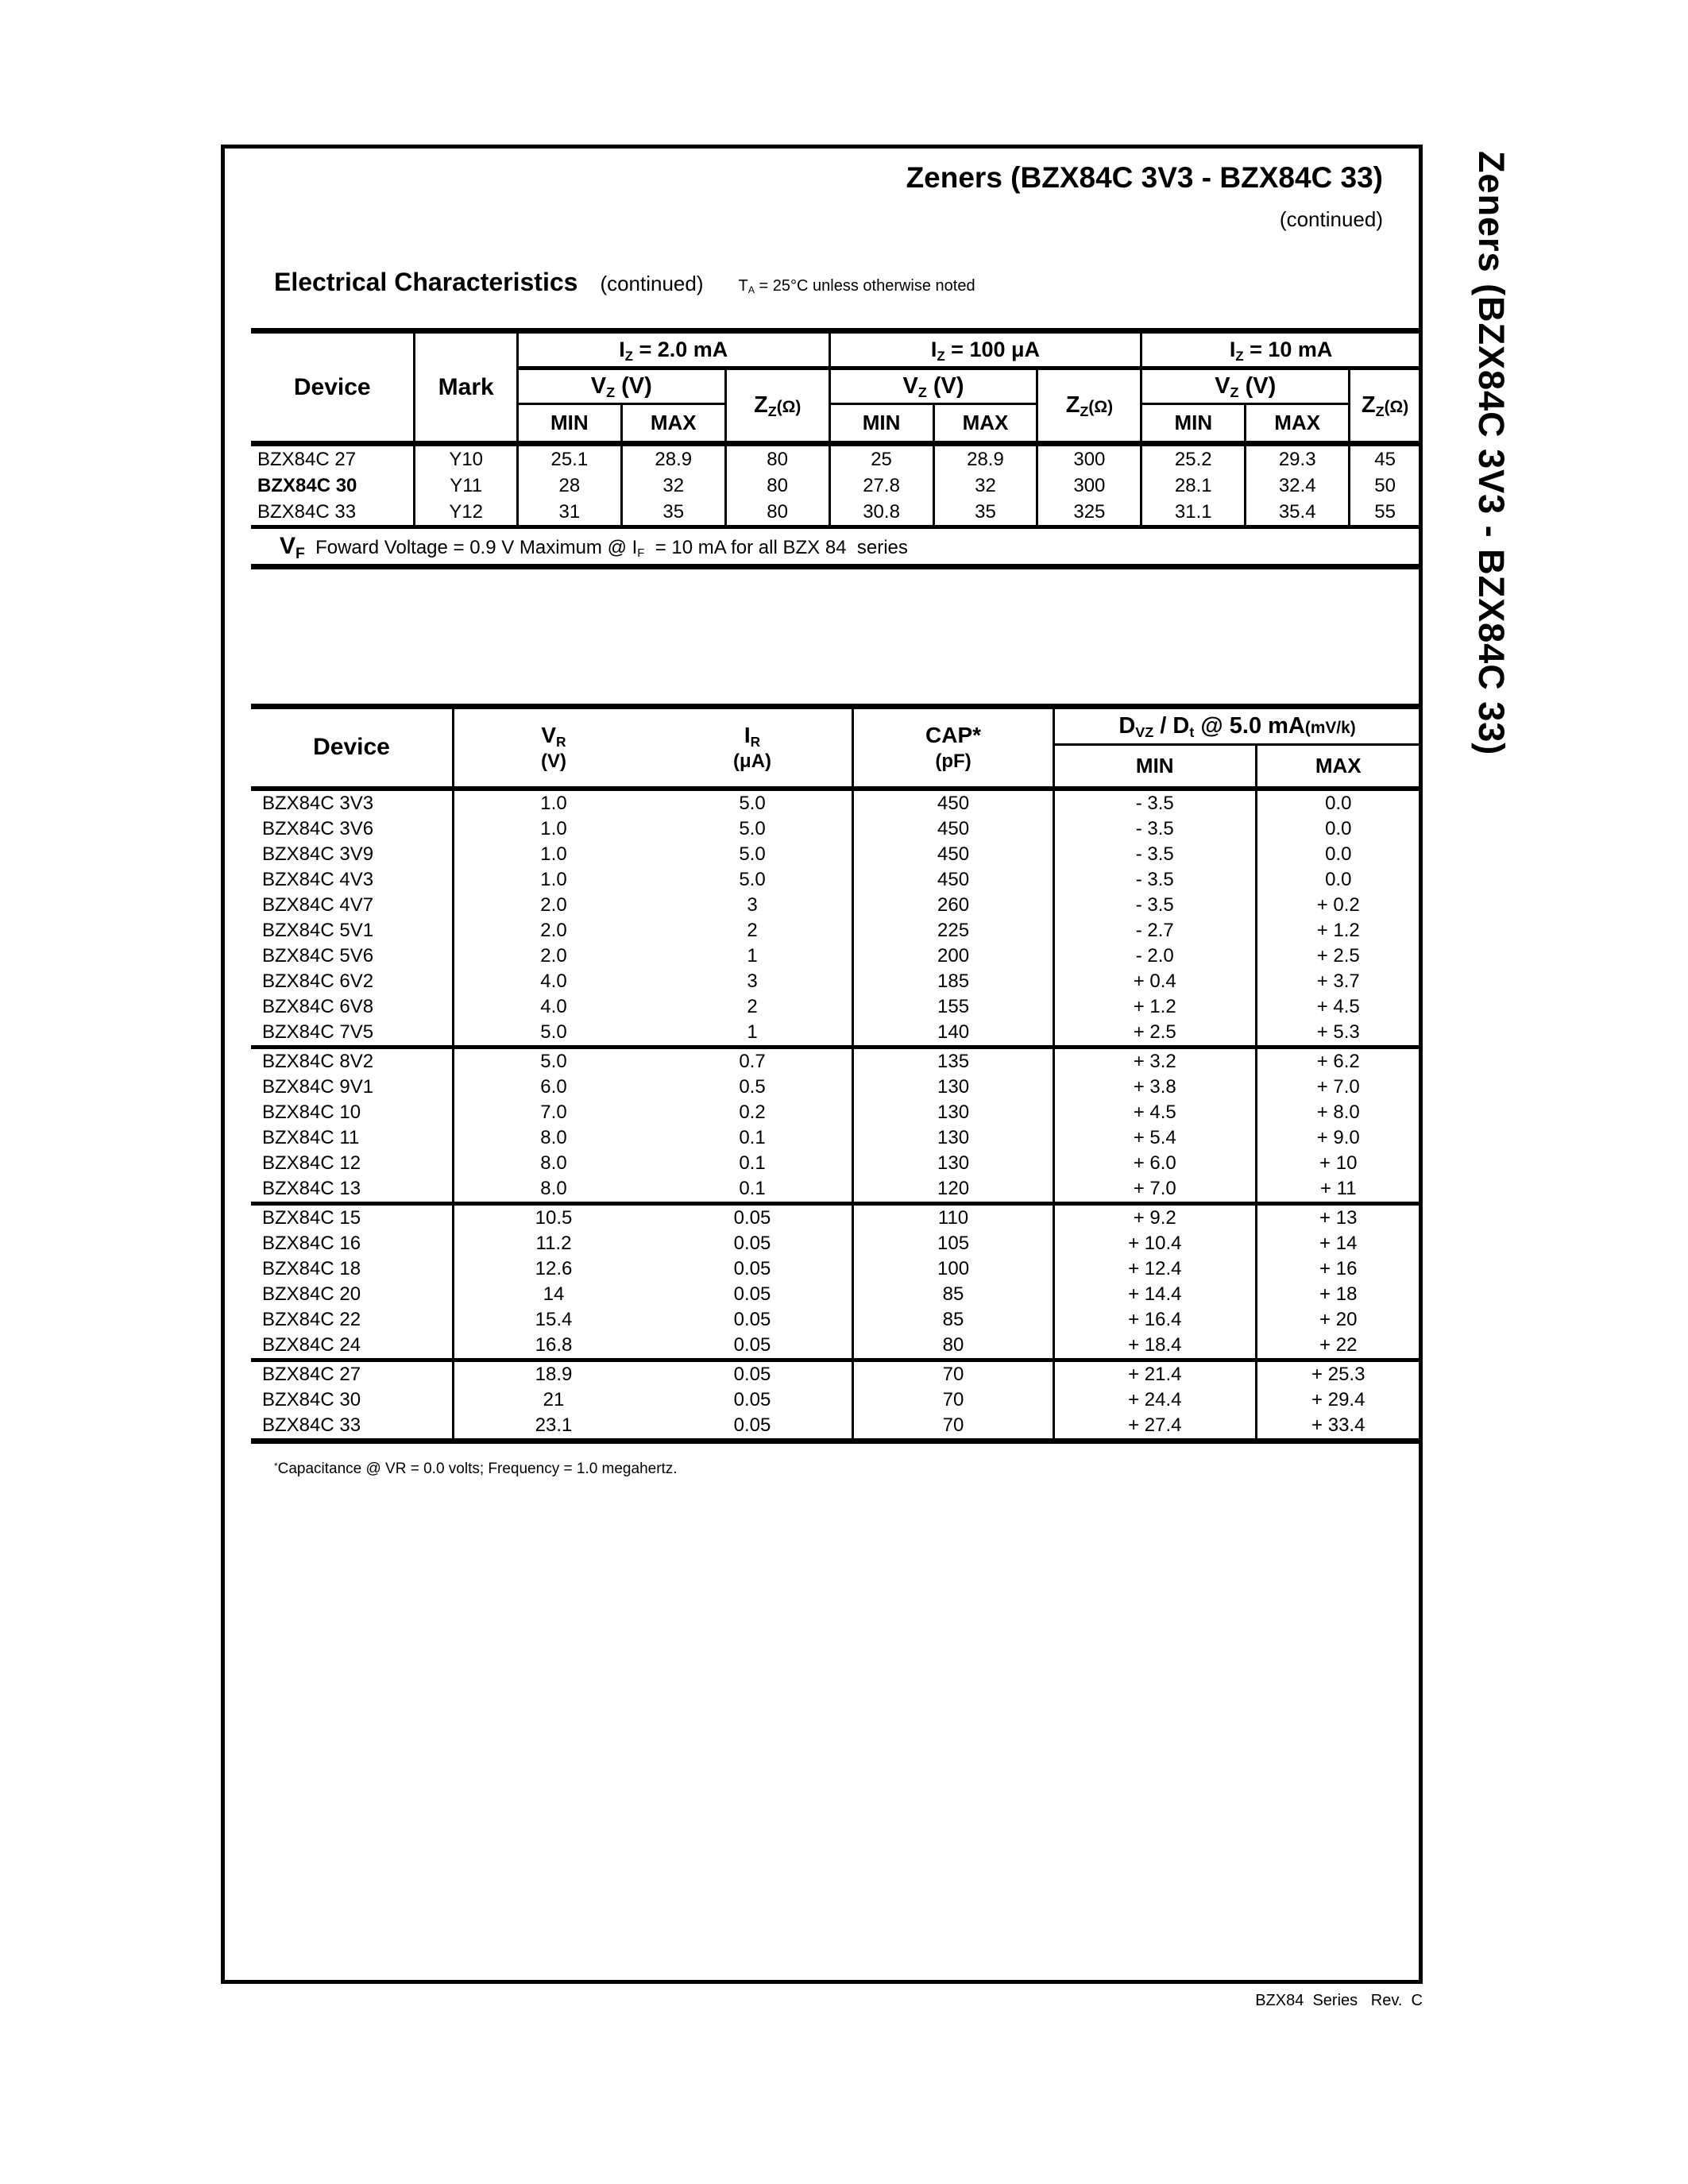 The image size is (1688, 2184). What do you see at coordinates (1339, 2000) in the screenshot?
I see `footer-label: BZX84 Series Rev. C` at bounding box center [1339, 2000].